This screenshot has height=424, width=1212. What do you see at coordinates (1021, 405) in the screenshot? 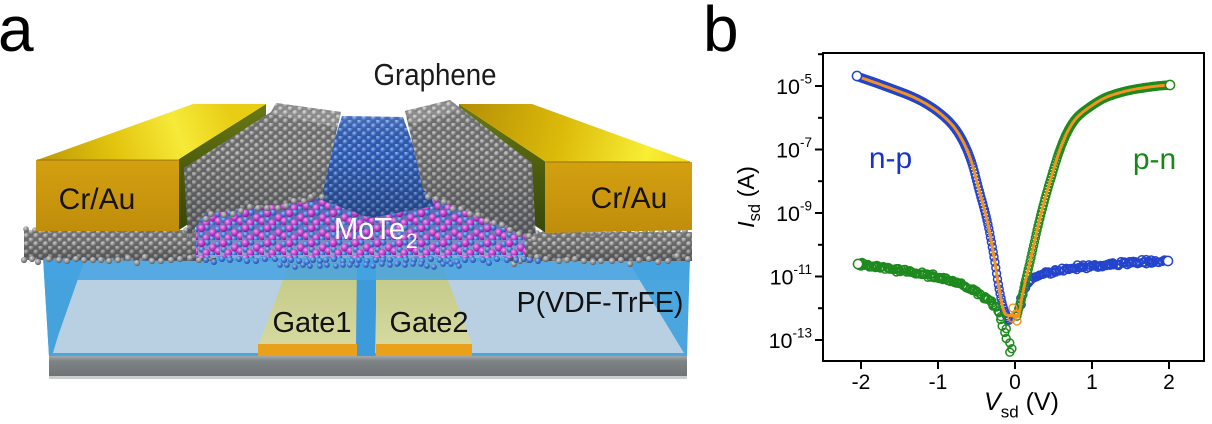
I see `svg-text: Vsd (V)` at bounding box center [1021, 405].